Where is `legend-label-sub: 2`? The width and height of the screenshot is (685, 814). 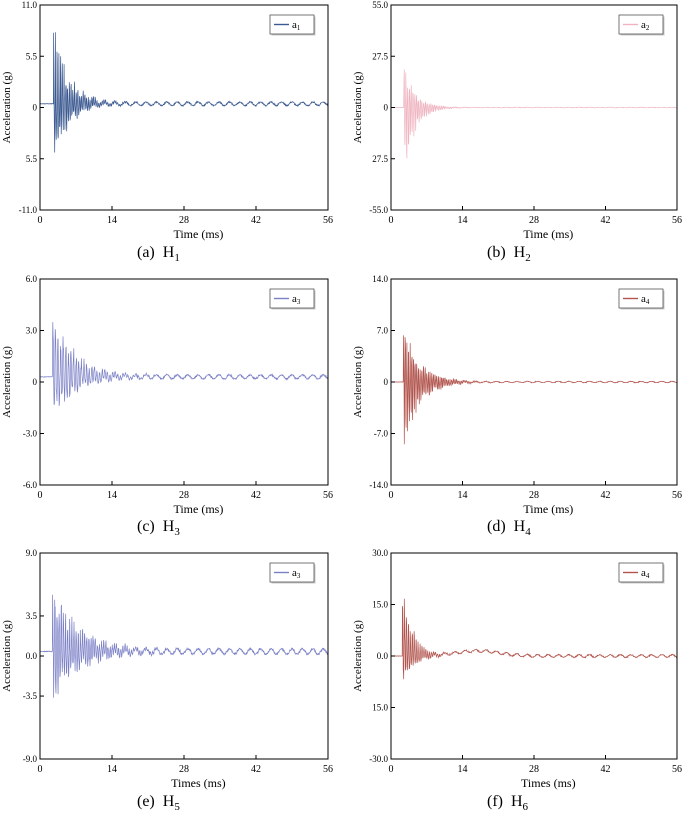
legend-label-sub: 2 is located at coordinates (648, 28).